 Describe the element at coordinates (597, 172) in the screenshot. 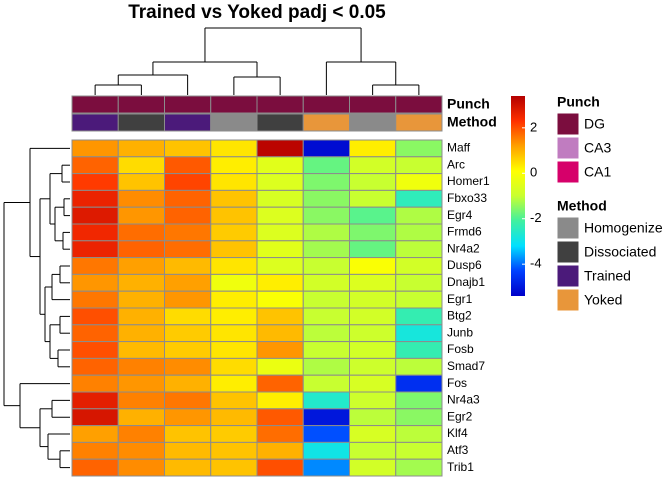

I see `legend-label: CA1` at that location.